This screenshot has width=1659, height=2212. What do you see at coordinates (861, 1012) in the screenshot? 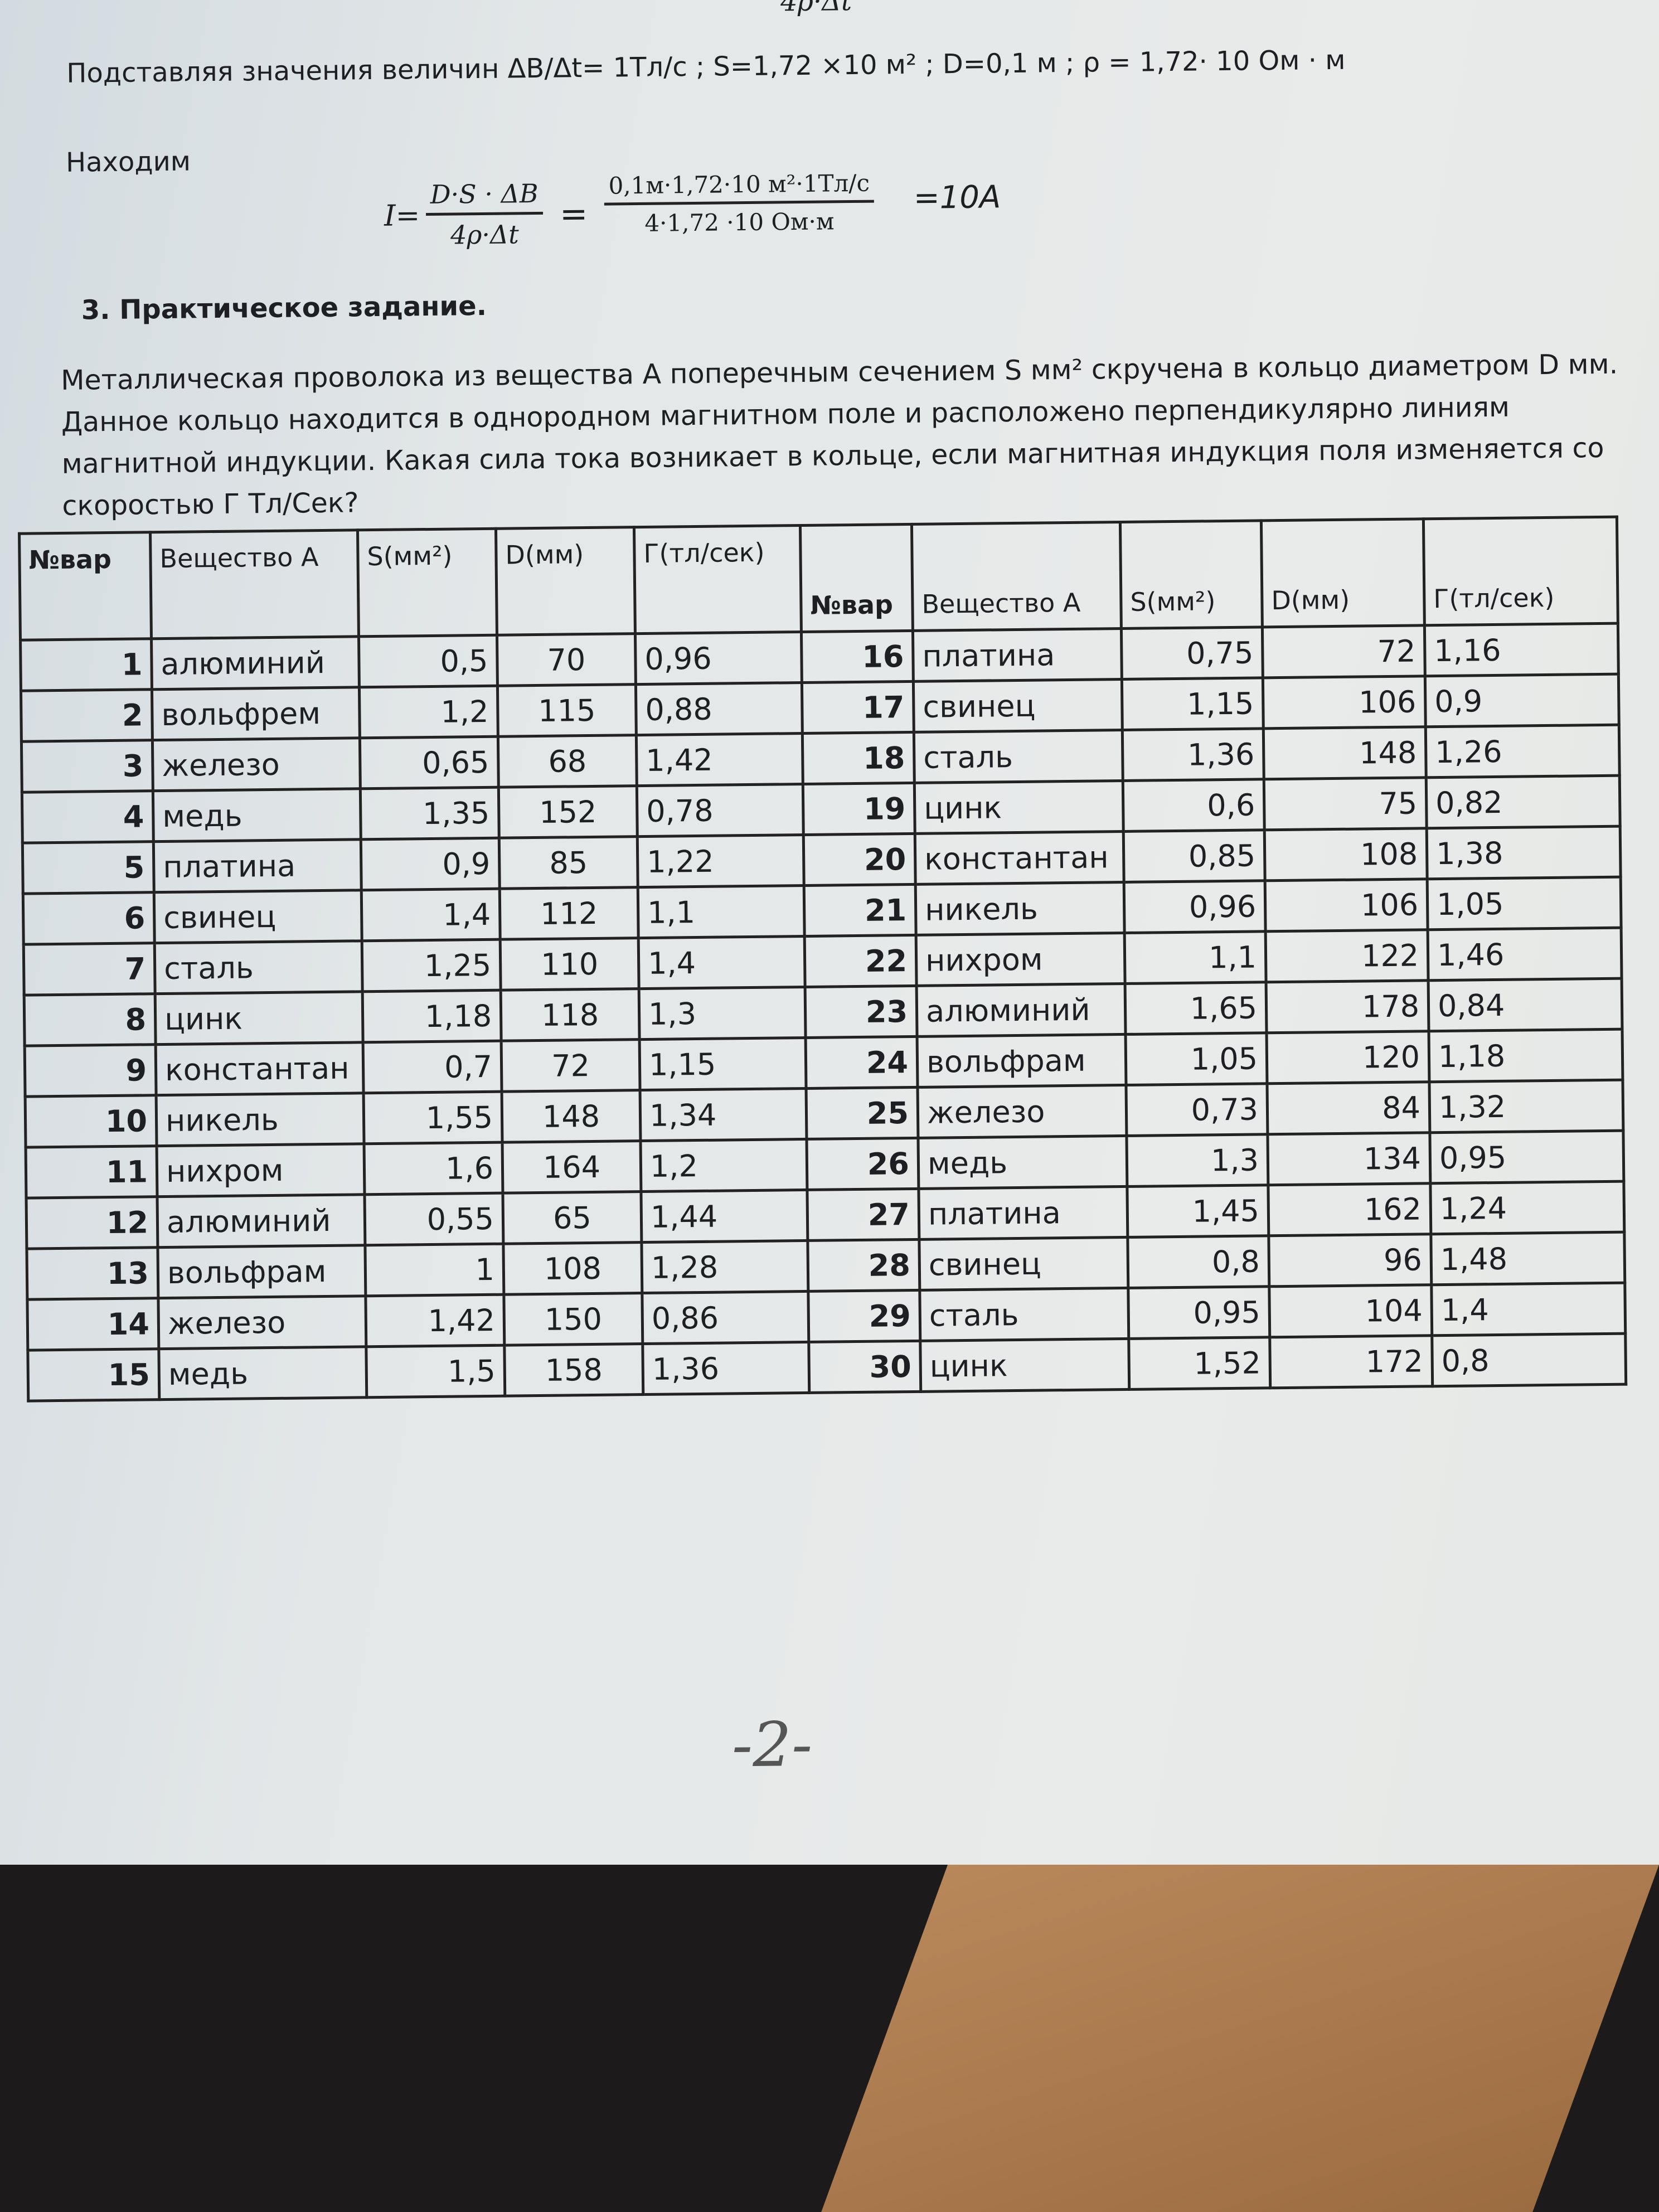
I see `cell-variant-2: 23` at bounding box center [861, 1012].